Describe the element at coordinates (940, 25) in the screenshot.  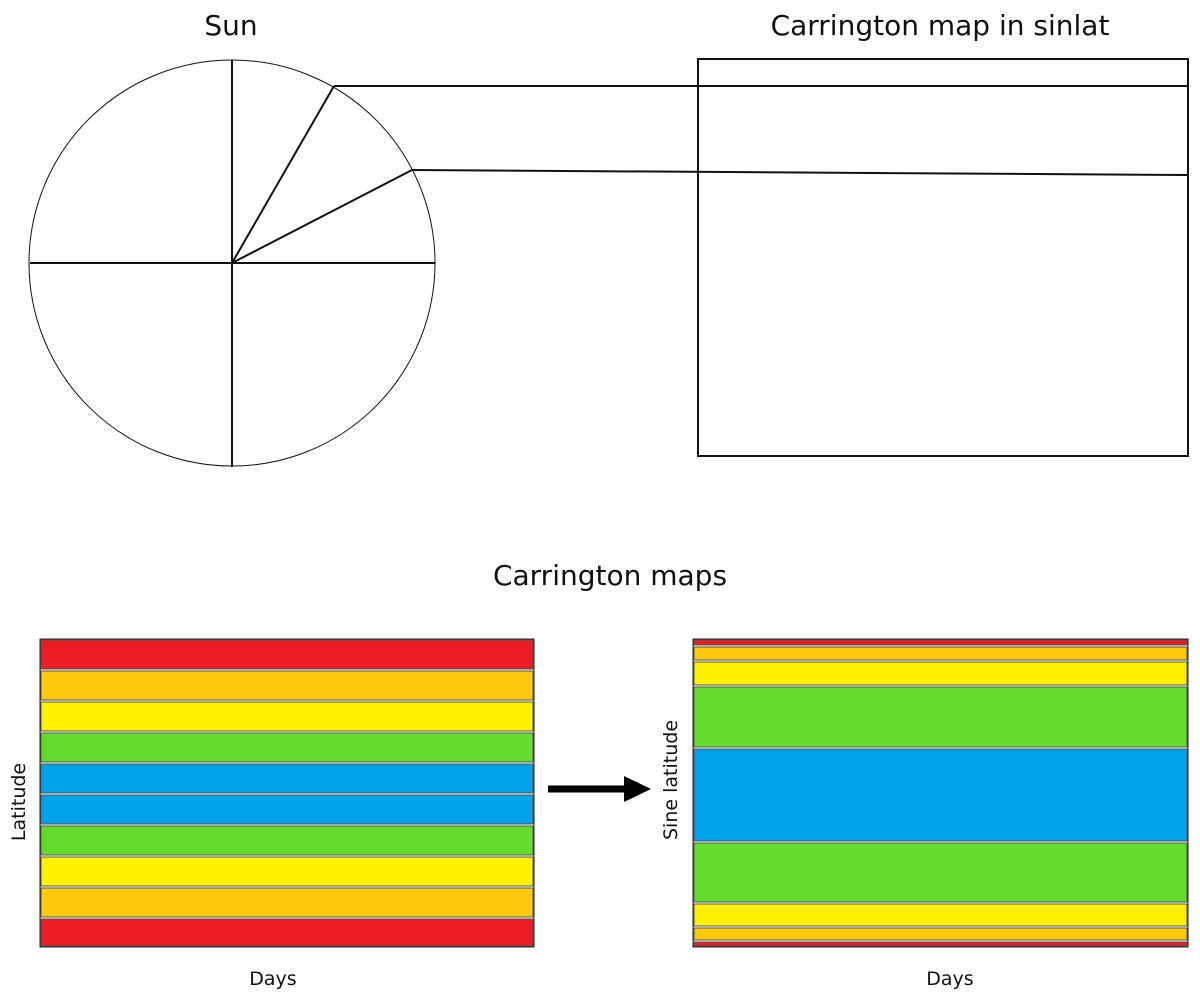
I see `sinlat-title: Carrington map in sinlat` at that location.